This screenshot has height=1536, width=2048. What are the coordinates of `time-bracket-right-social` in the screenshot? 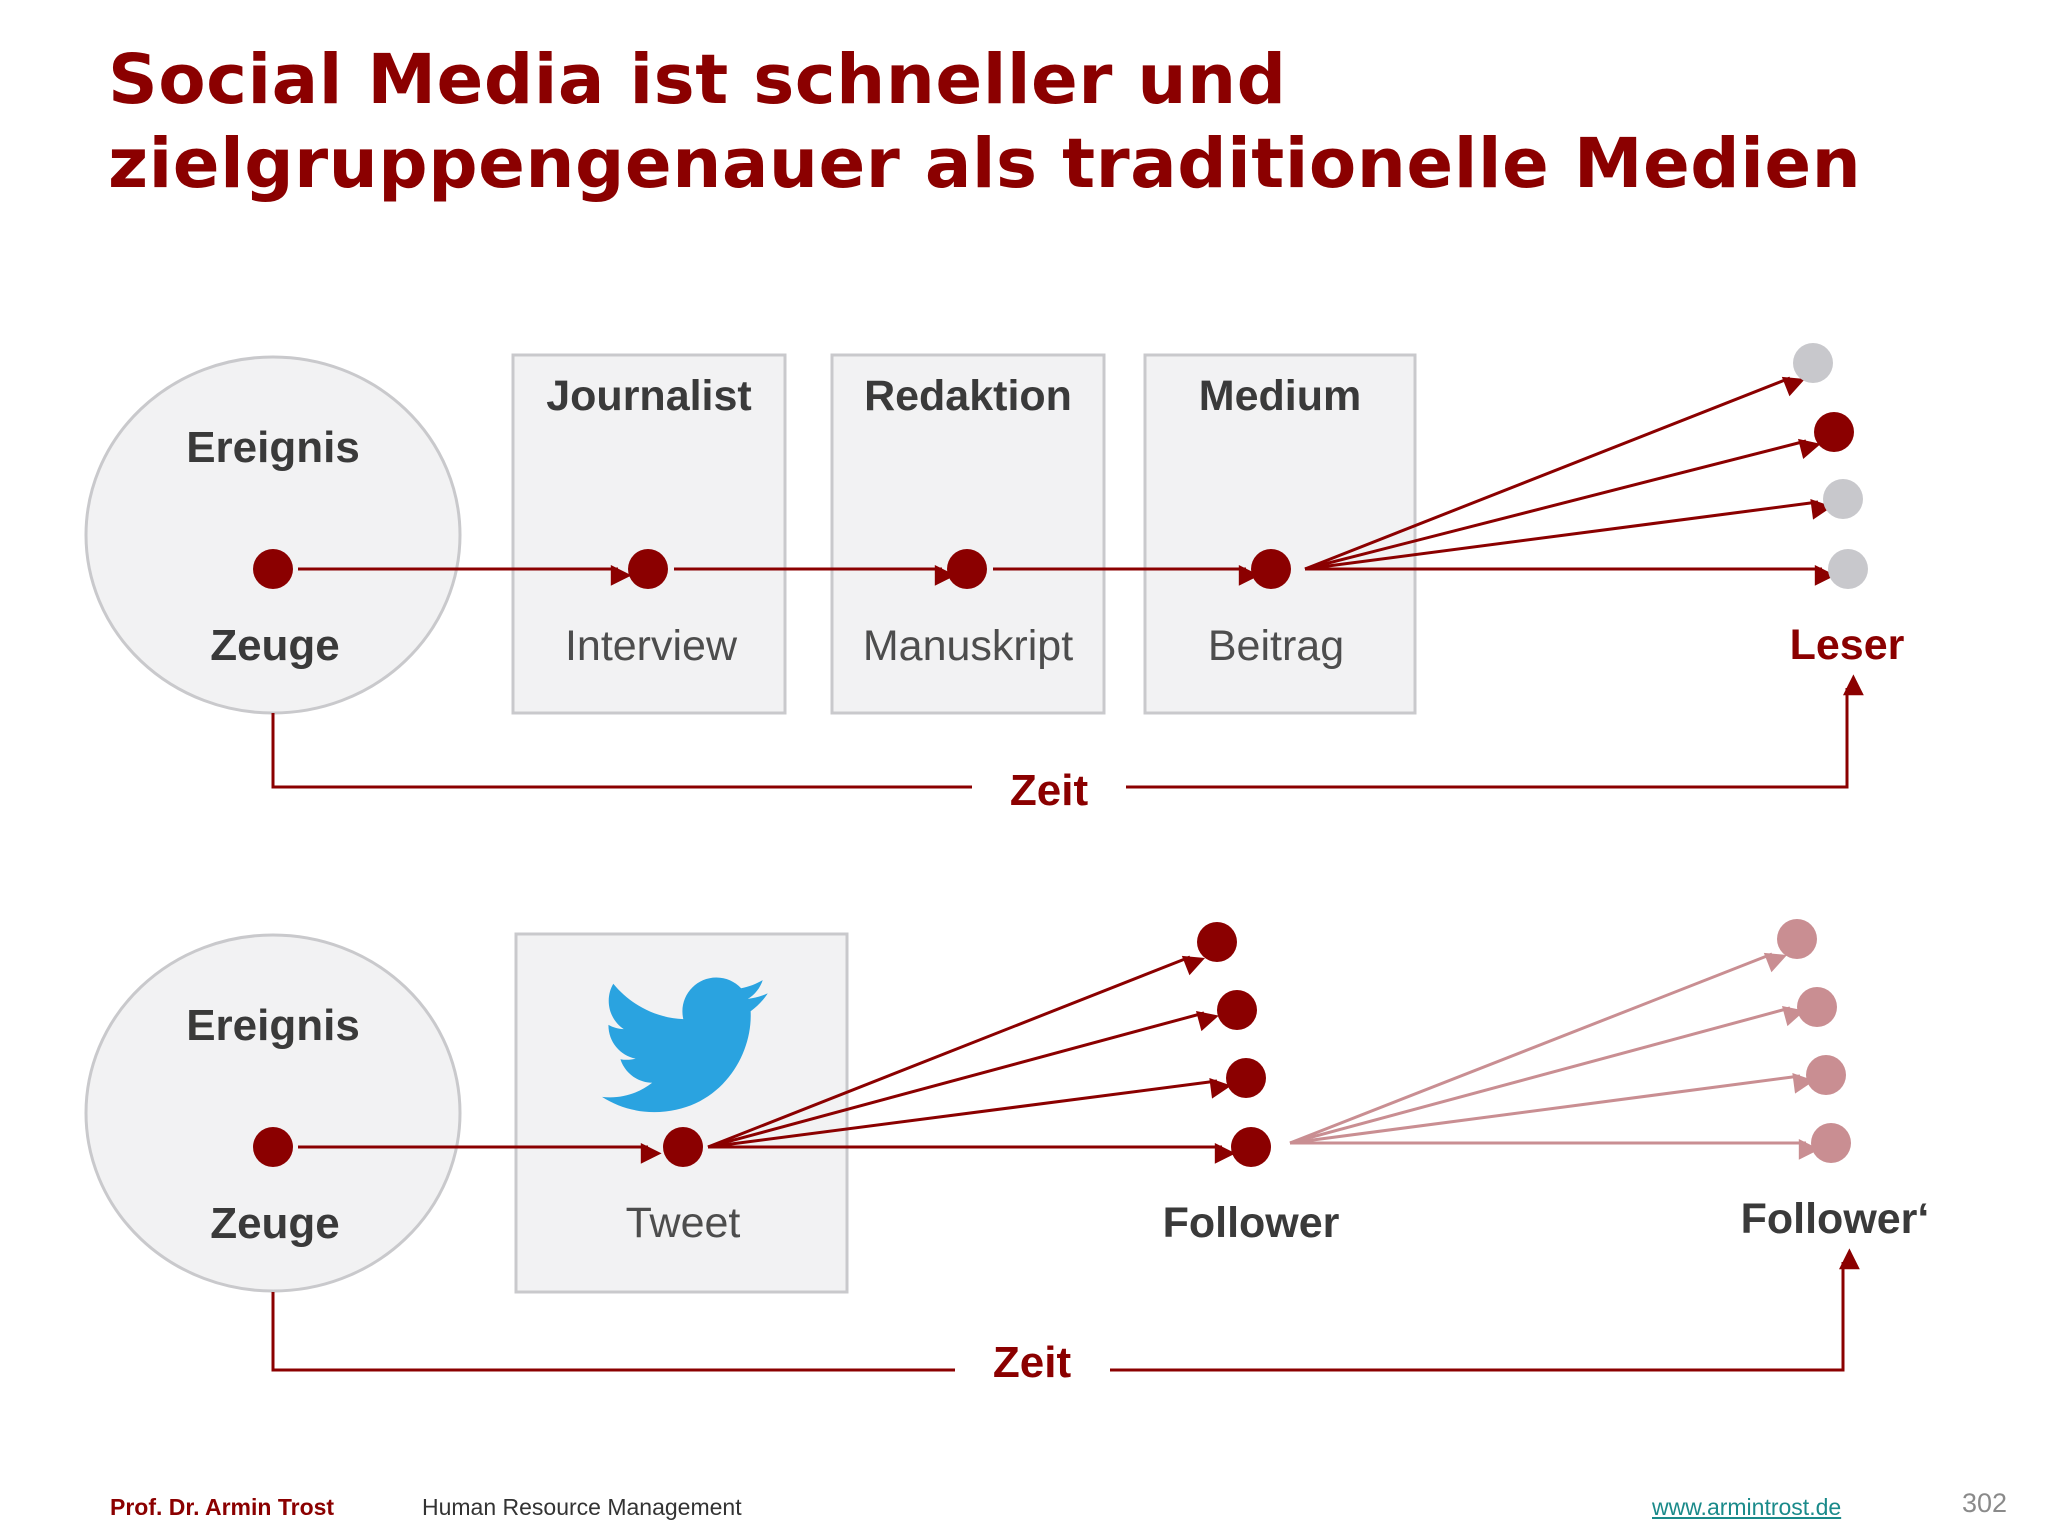 It's located at (1485, 1310).